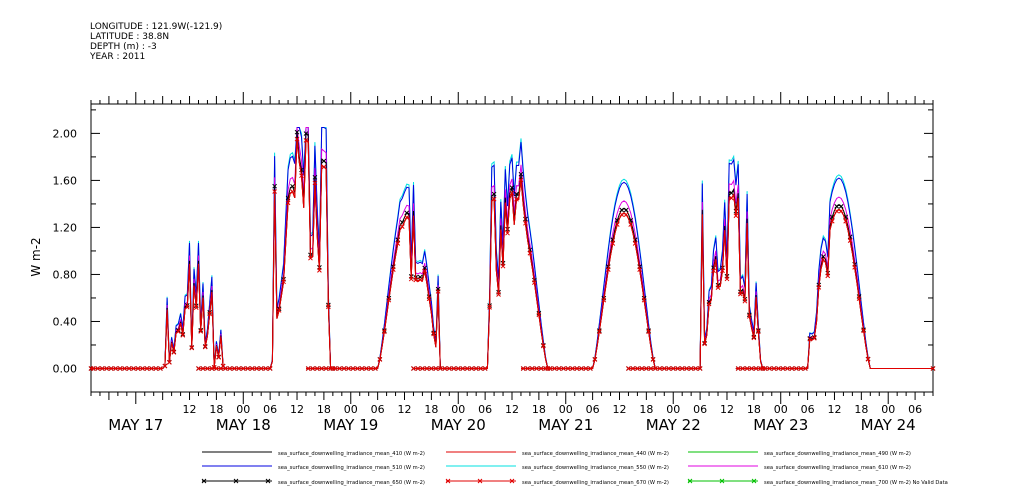 This screenshot has height=504, width=1009. I want to click on x-hour-label: 12, so click(405, 409).